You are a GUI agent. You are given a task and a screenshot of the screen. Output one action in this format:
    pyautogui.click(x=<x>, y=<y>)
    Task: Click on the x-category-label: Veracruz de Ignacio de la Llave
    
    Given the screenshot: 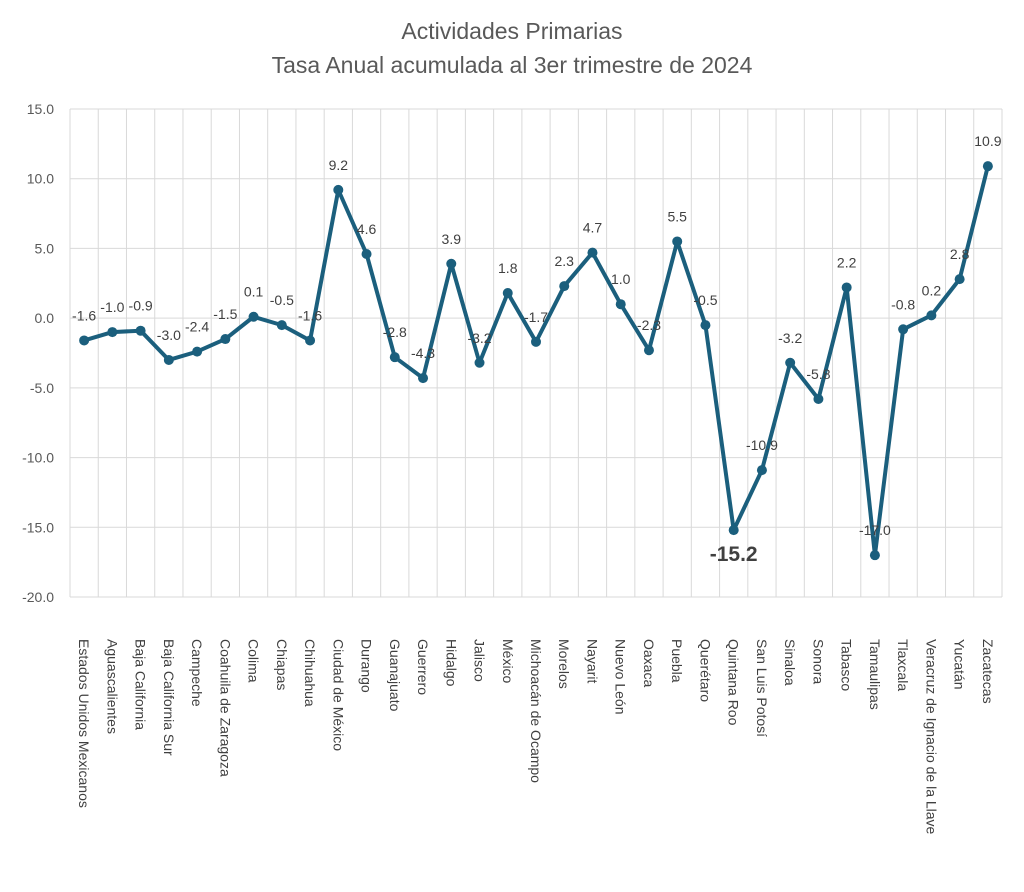 What is the action you would take?
    pyautogui.click(x=931, y=737)
    